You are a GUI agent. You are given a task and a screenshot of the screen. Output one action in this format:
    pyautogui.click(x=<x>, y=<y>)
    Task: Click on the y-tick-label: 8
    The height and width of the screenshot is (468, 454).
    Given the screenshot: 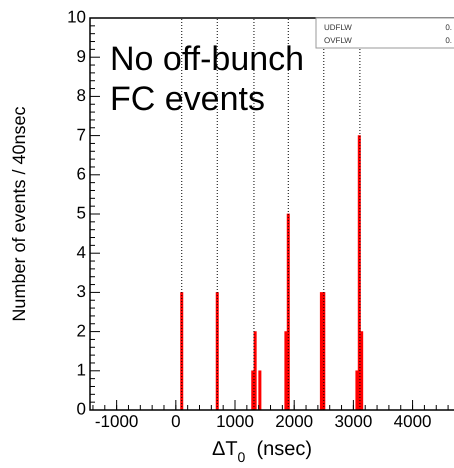 What is the action you would take?
    pyautogui.click(x=81, y=96)
    